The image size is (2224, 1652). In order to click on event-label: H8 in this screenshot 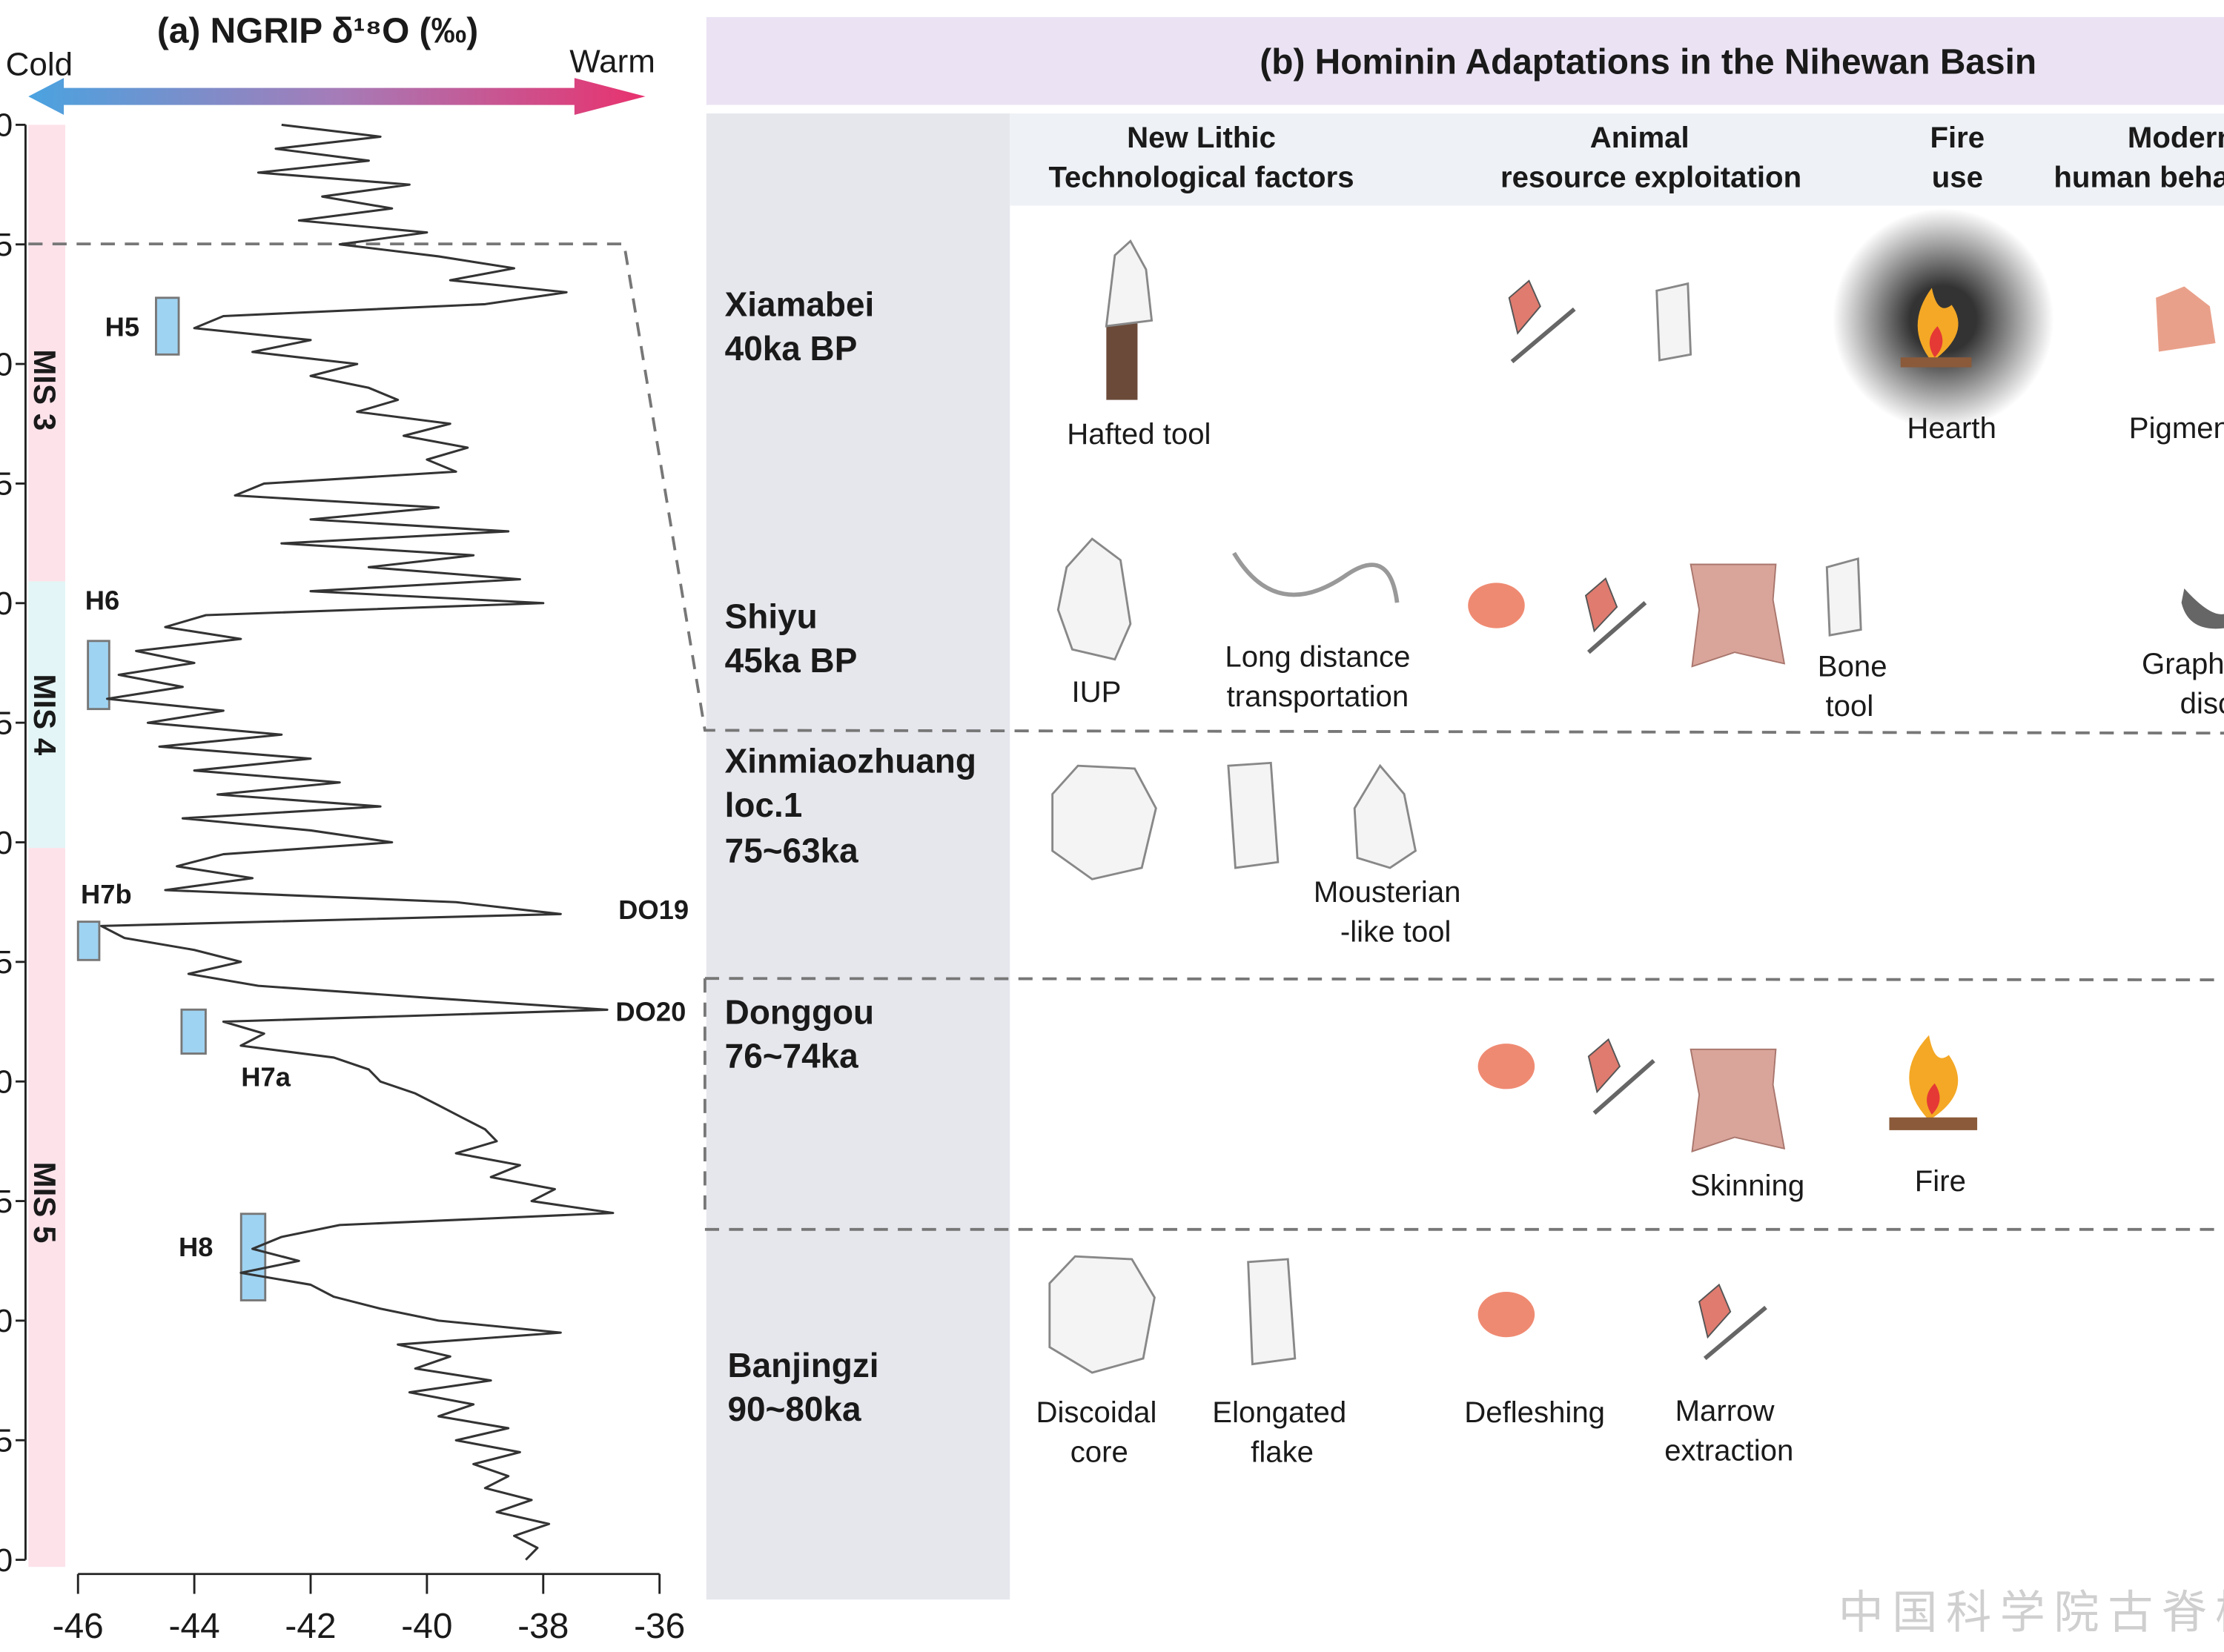, I will do `click(196, 1247)`.